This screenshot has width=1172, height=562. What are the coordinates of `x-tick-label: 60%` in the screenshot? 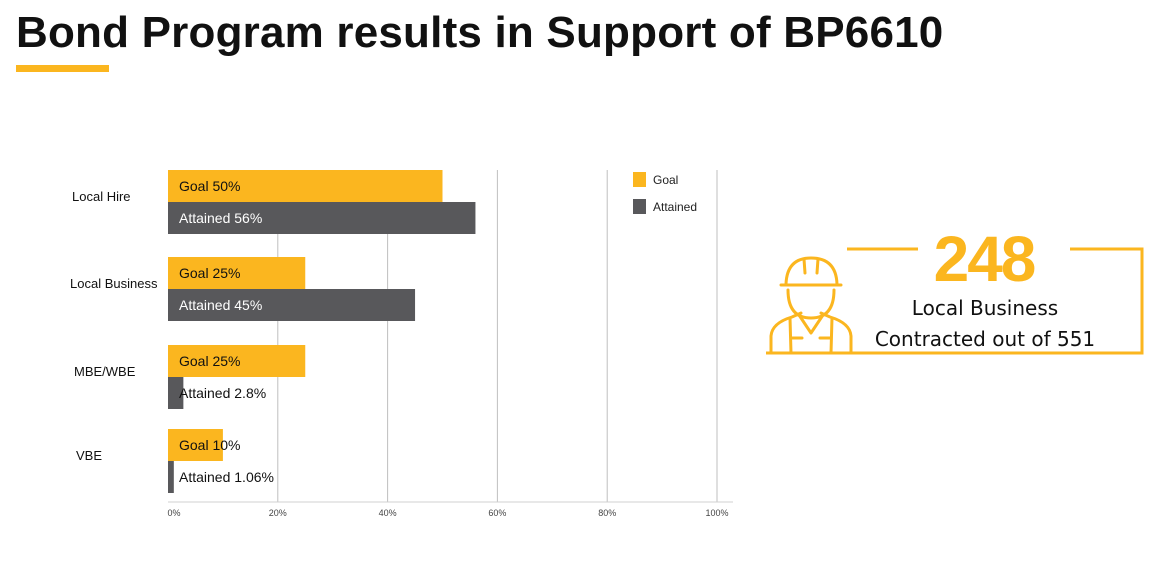 It's located at (497, 513).